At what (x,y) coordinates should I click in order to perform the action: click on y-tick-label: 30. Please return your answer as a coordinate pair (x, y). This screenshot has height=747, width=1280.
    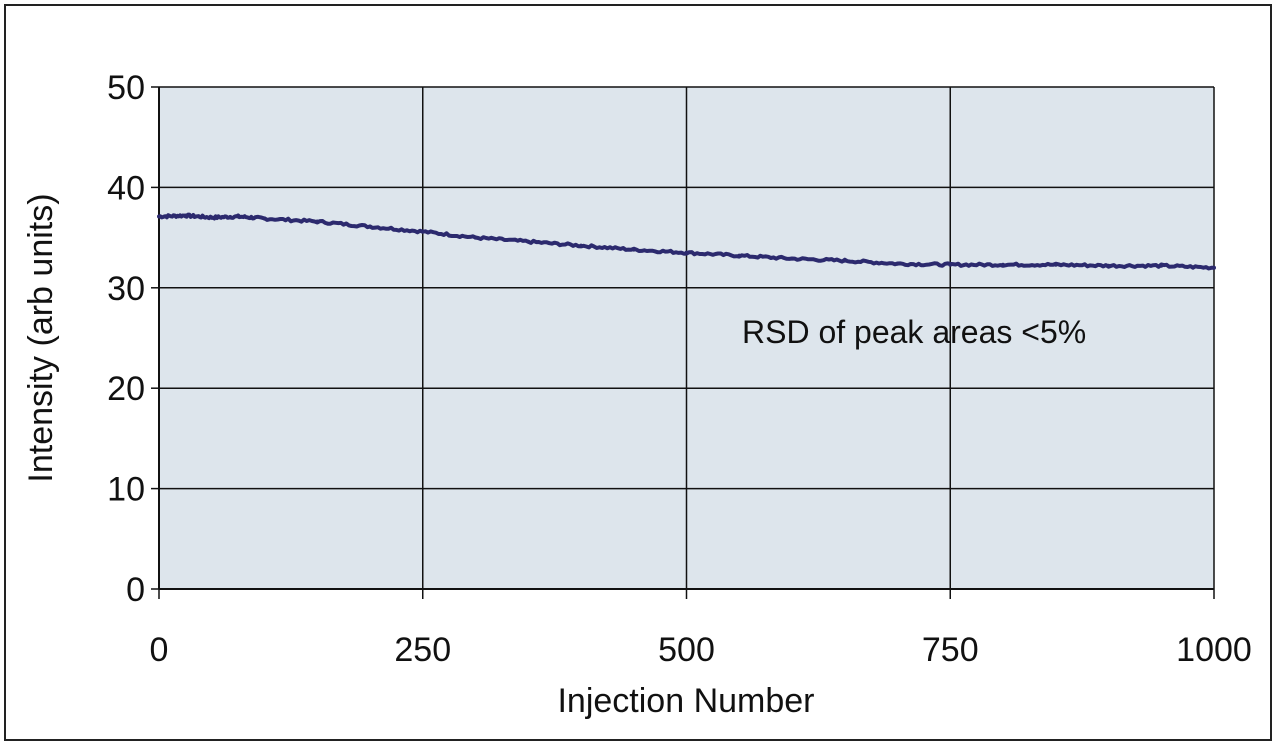
    Looking at the image, I should click on (126, 289).